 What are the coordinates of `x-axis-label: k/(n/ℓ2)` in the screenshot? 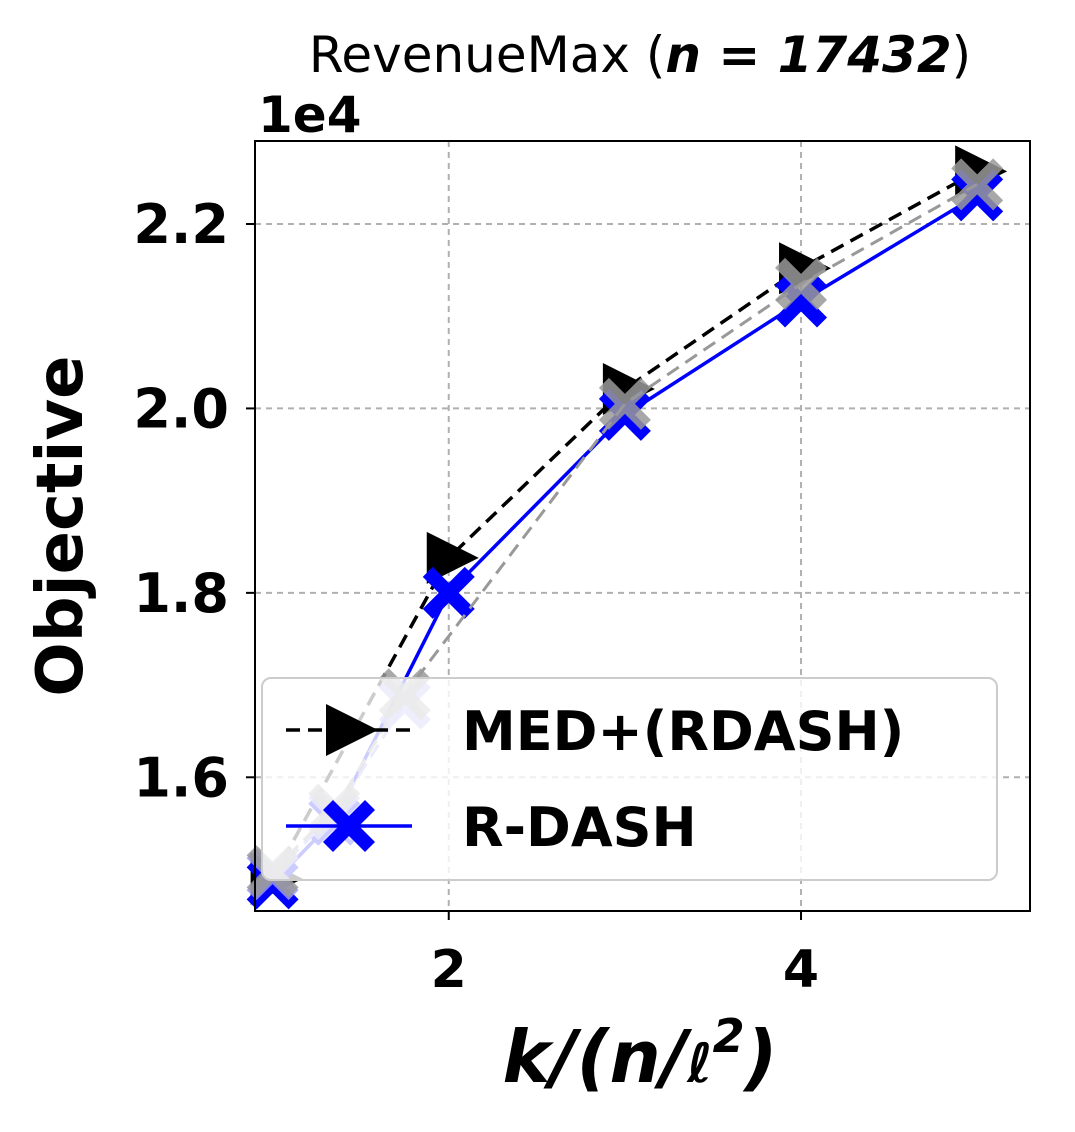 It's located at (639, 1054).